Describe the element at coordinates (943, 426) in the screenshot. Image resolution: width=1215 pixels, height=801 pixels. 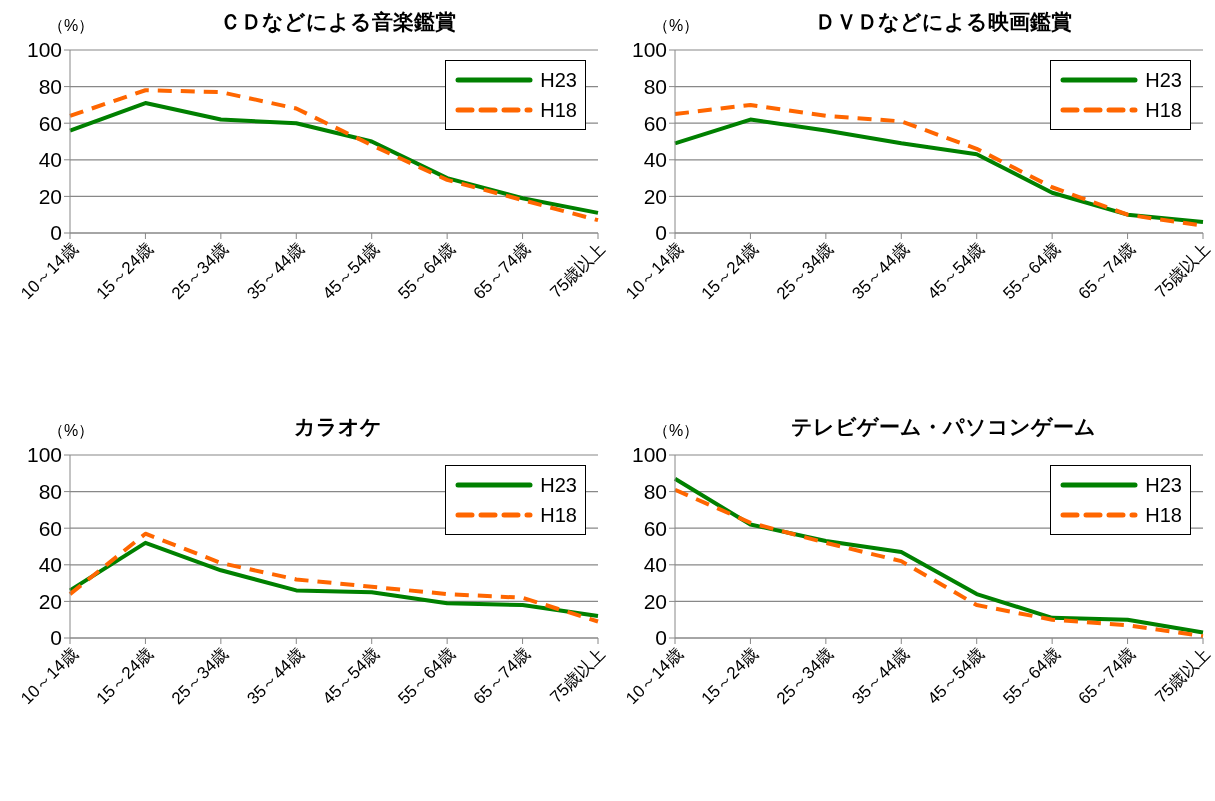
I see `chart-title: テレビゲーム・パソコンゲーム` at that location.